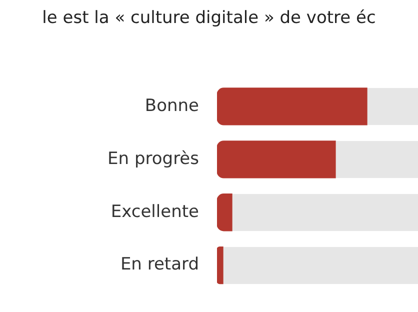 This screenshot has width=418, height=312. What do you see at coordinates (154, 158) in the screenshot?
I see `y-tick-label: En progrès` at bounding box center [154, 158].